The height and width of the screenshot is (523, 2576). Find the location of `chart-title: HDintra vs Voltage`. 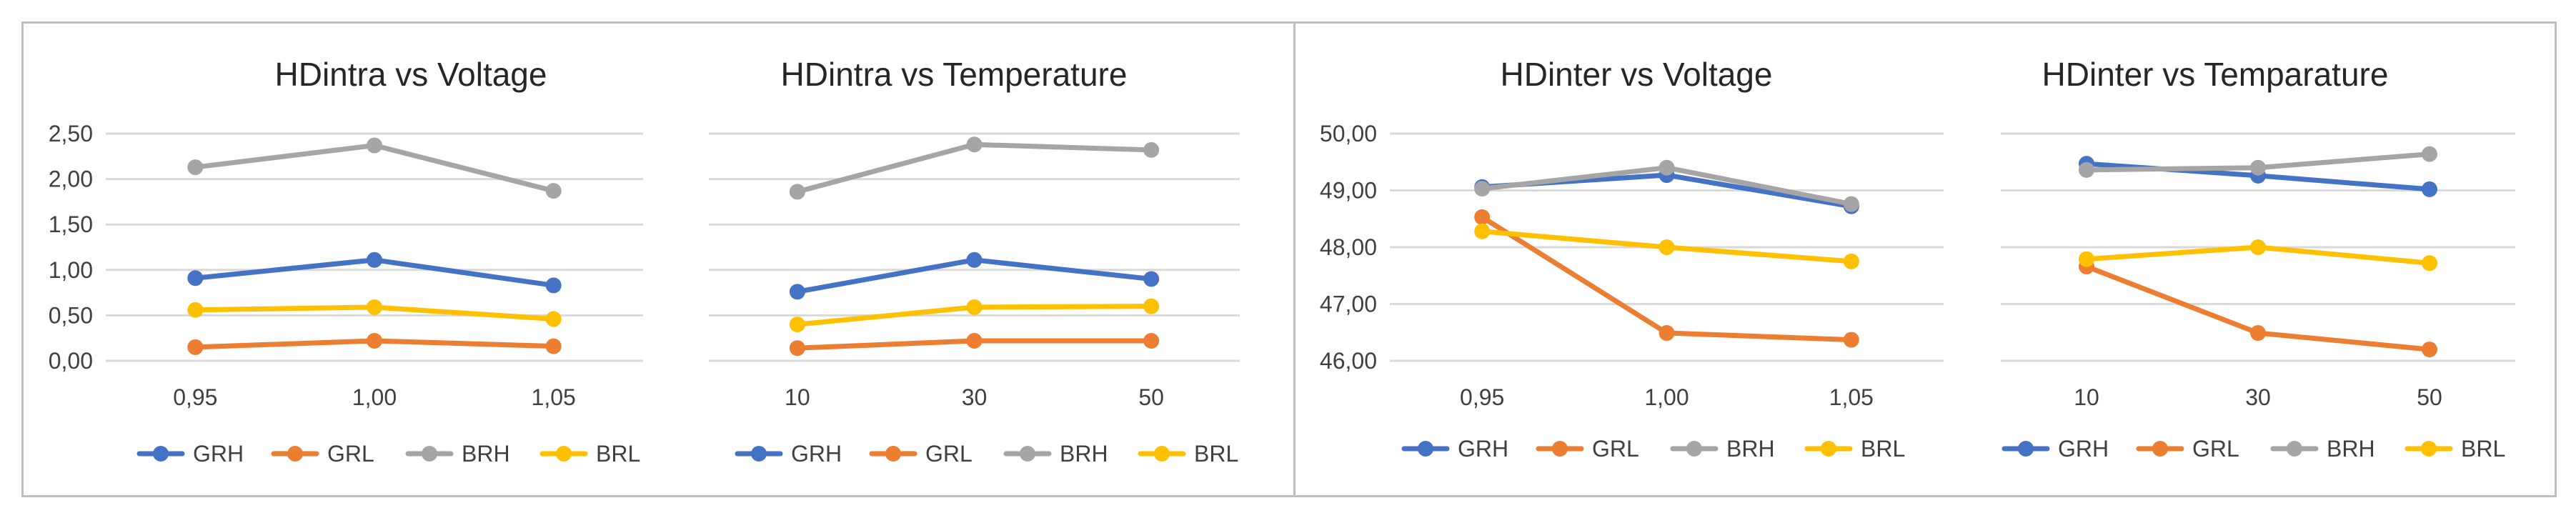

chart-title: HDintra vs Voltage is located at coordinates (411, 74).